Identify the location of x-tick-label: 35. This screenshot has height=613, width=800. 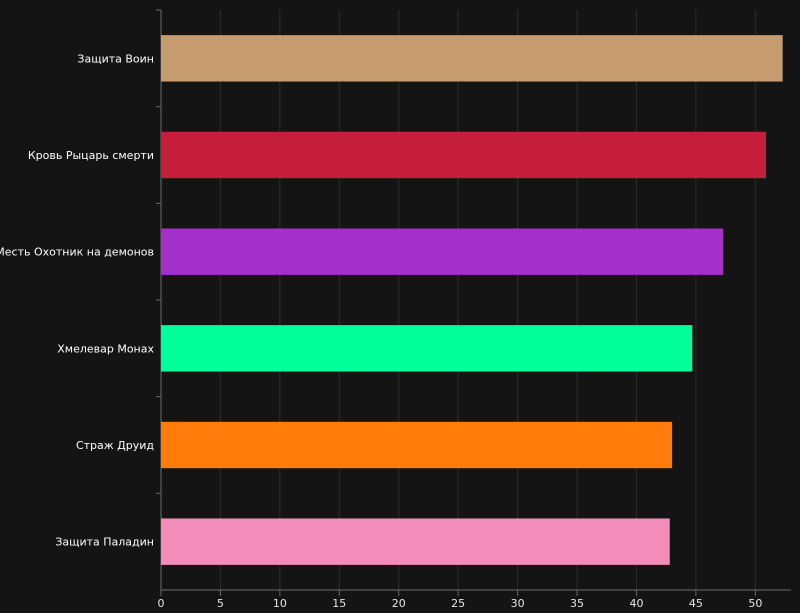
(577, 603).